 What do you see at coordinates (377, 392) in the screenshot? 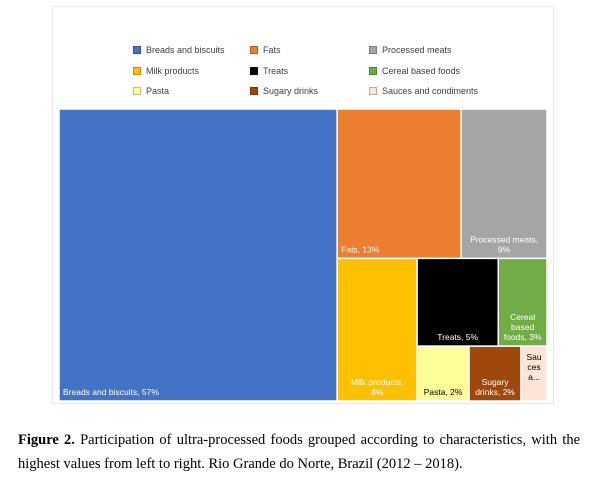
I see `treemap-label: 8%` at bounding box center [377, 392].